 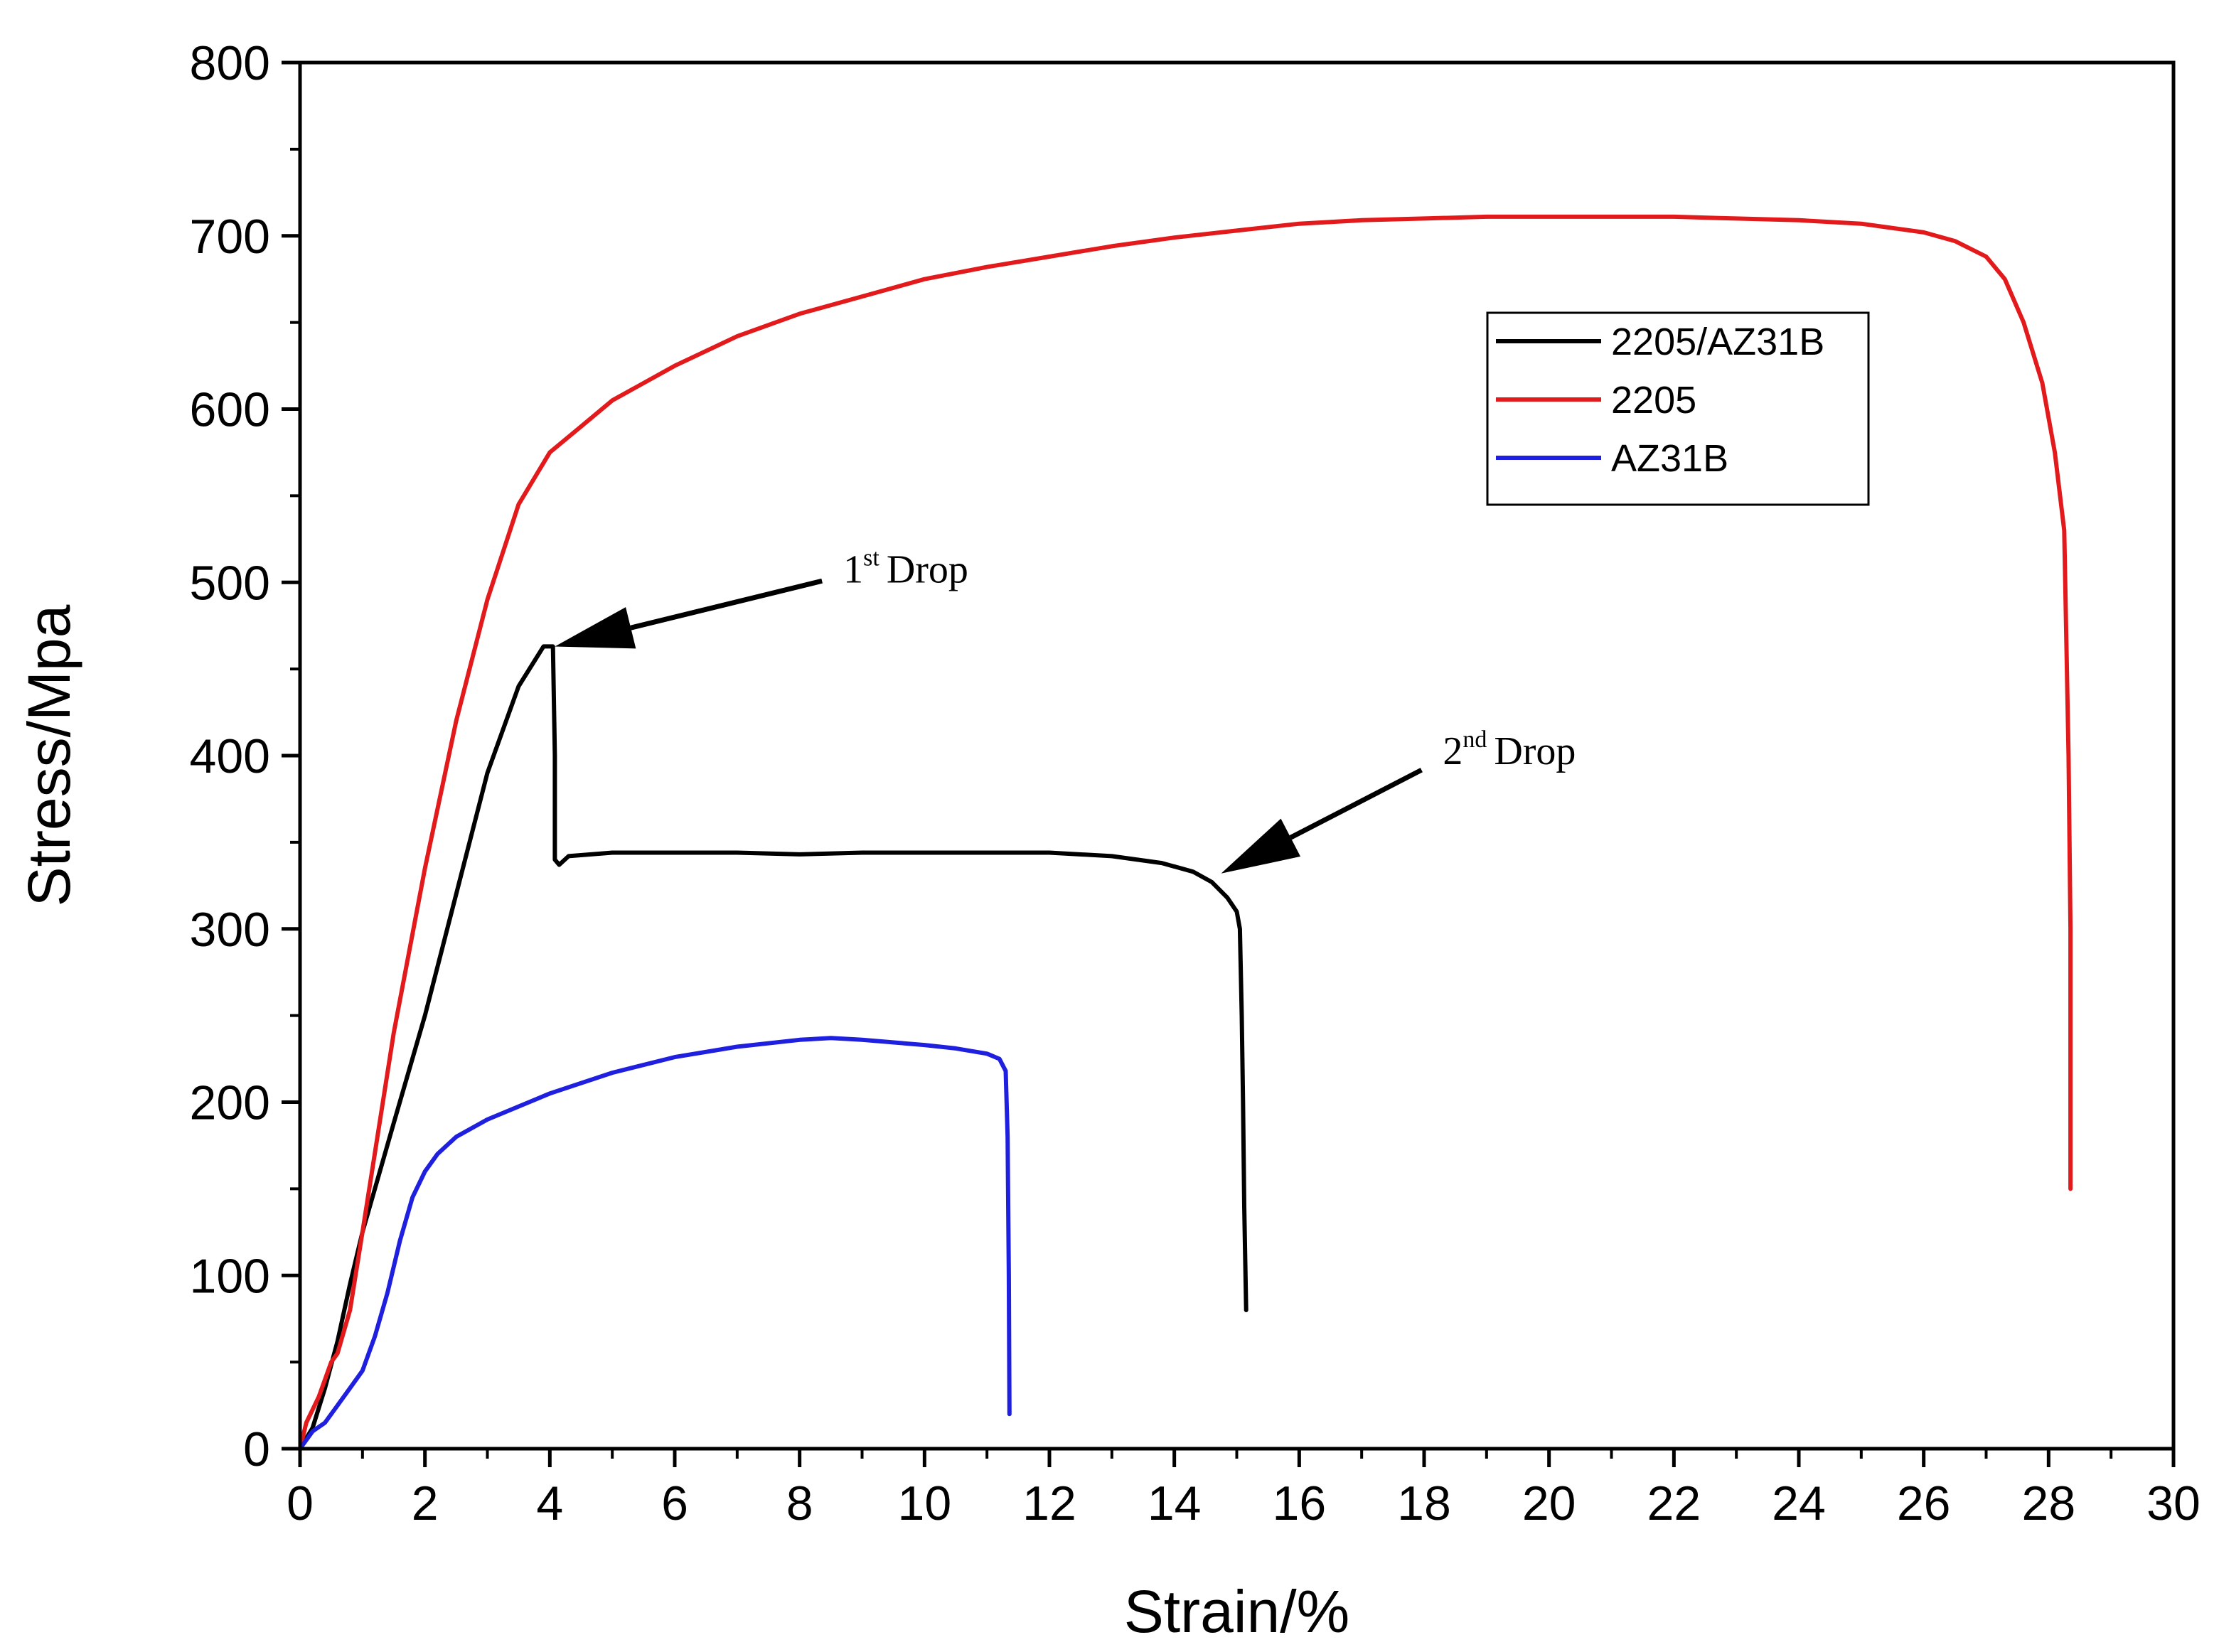 What do you see at coordinates (799, 1503) in the screenshot?
I see `x-tick-label: 8` at bounding box center [799, 1503].